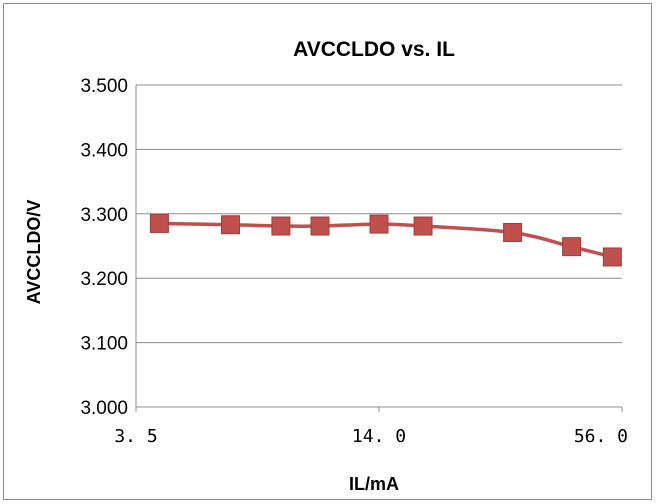  Describe the element at coordinates (601, 436) in the screenshot. I see `x-tick-label: 56. 0` at that location.